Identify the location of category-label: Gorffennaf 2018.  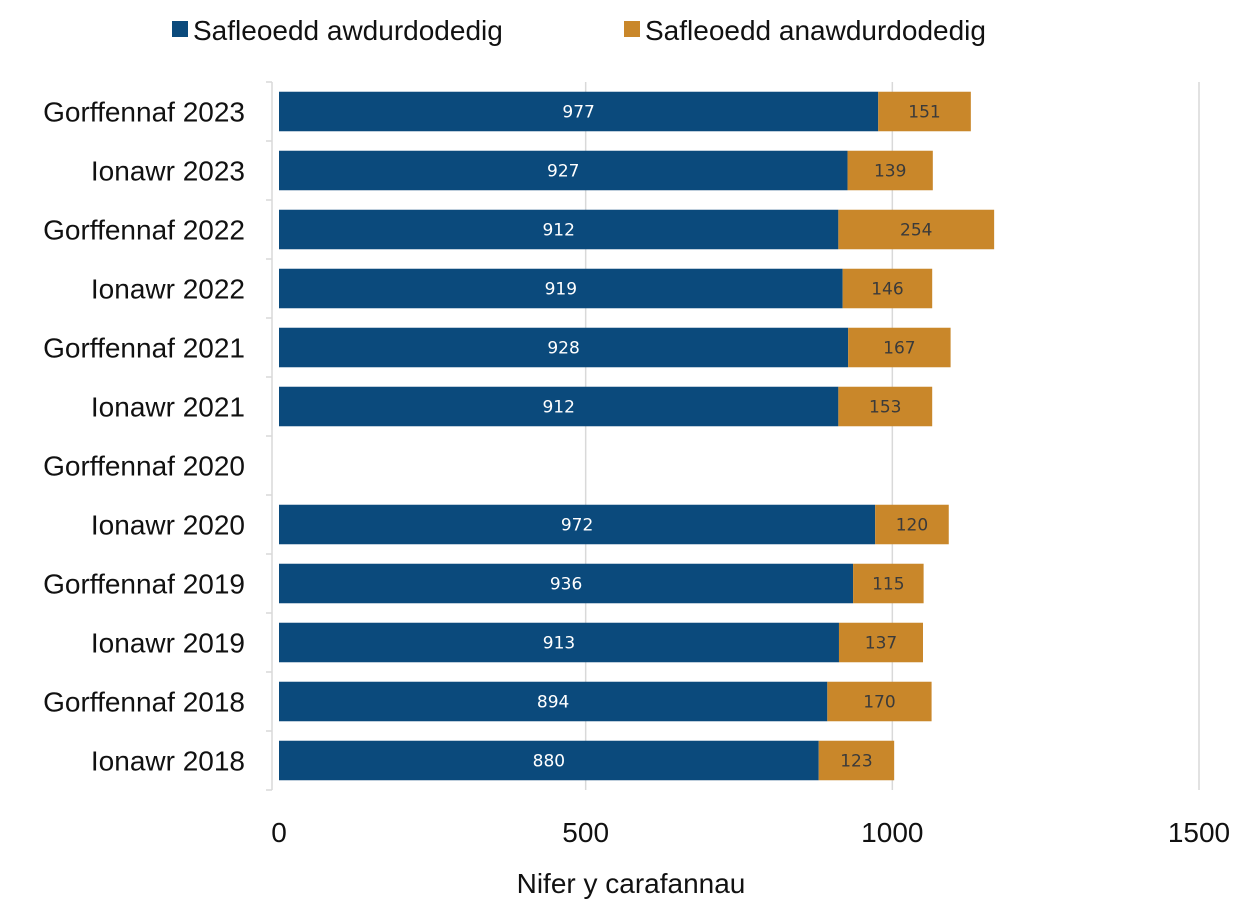
(144, 702).